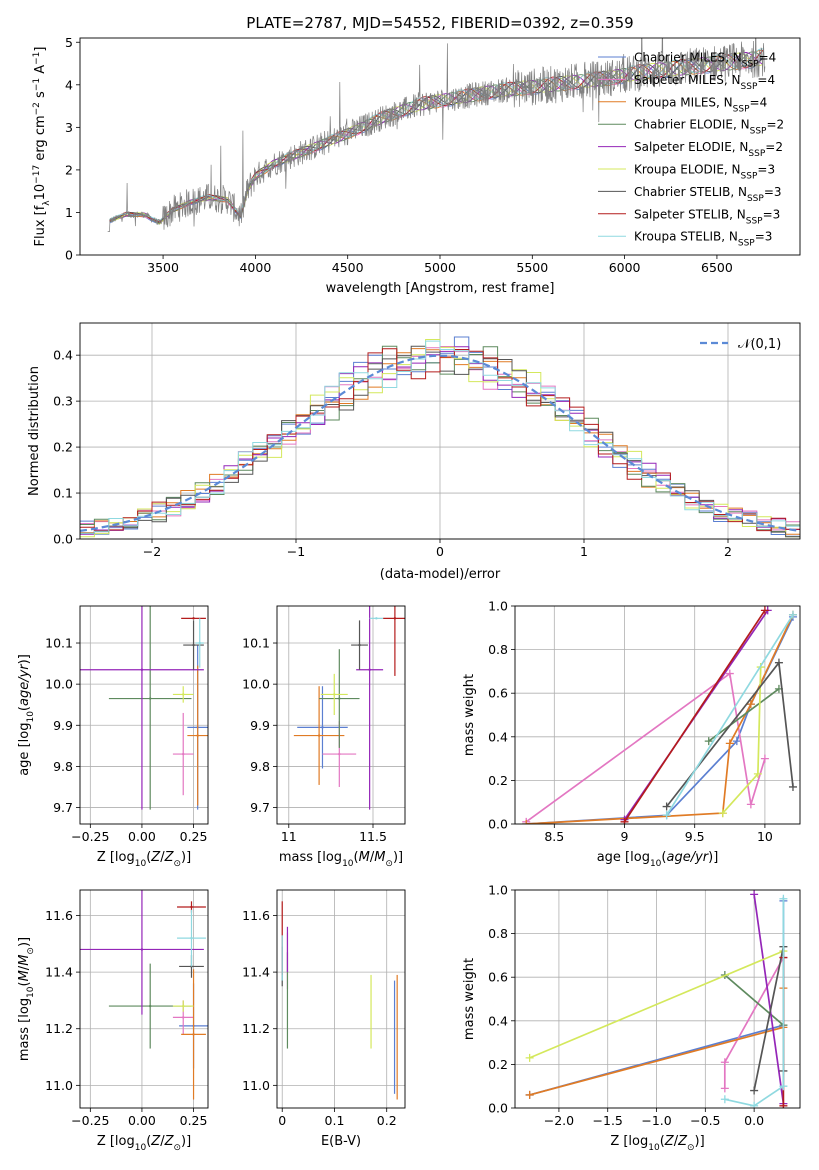 Image resolution: width=819 pixels, height=1170 pixels. I want to click on y-tick-label: 9.8, so click(260, 766).